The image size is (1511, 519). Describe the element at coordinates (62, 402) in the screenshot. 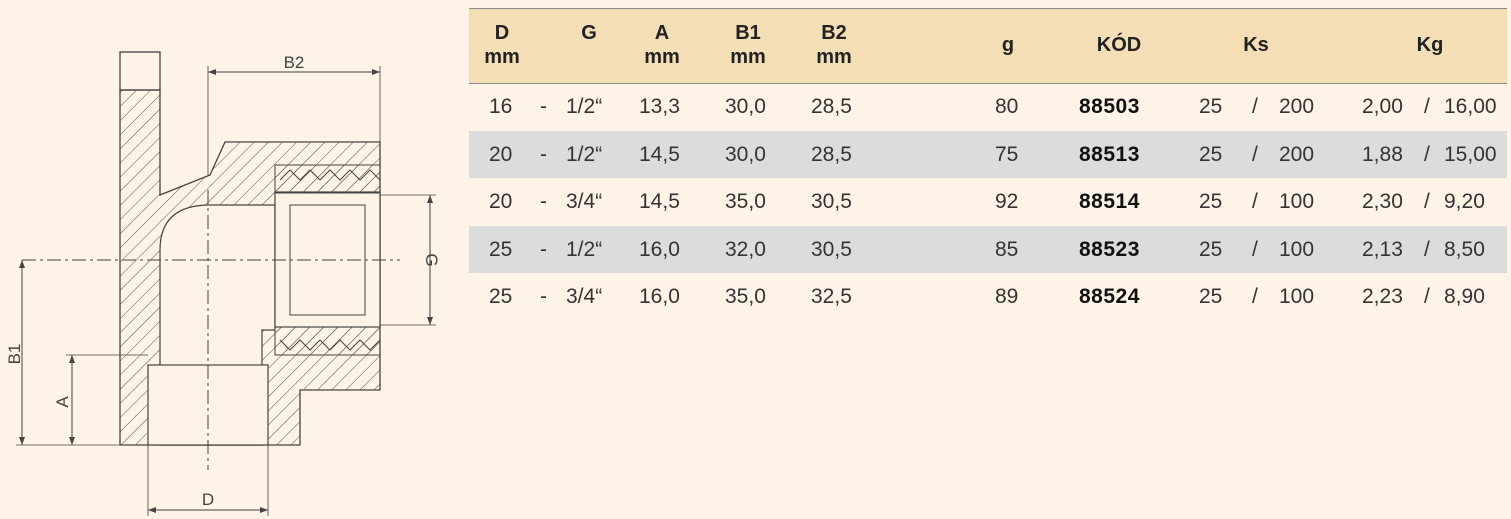

I see `dim-label-a: A` at that location.